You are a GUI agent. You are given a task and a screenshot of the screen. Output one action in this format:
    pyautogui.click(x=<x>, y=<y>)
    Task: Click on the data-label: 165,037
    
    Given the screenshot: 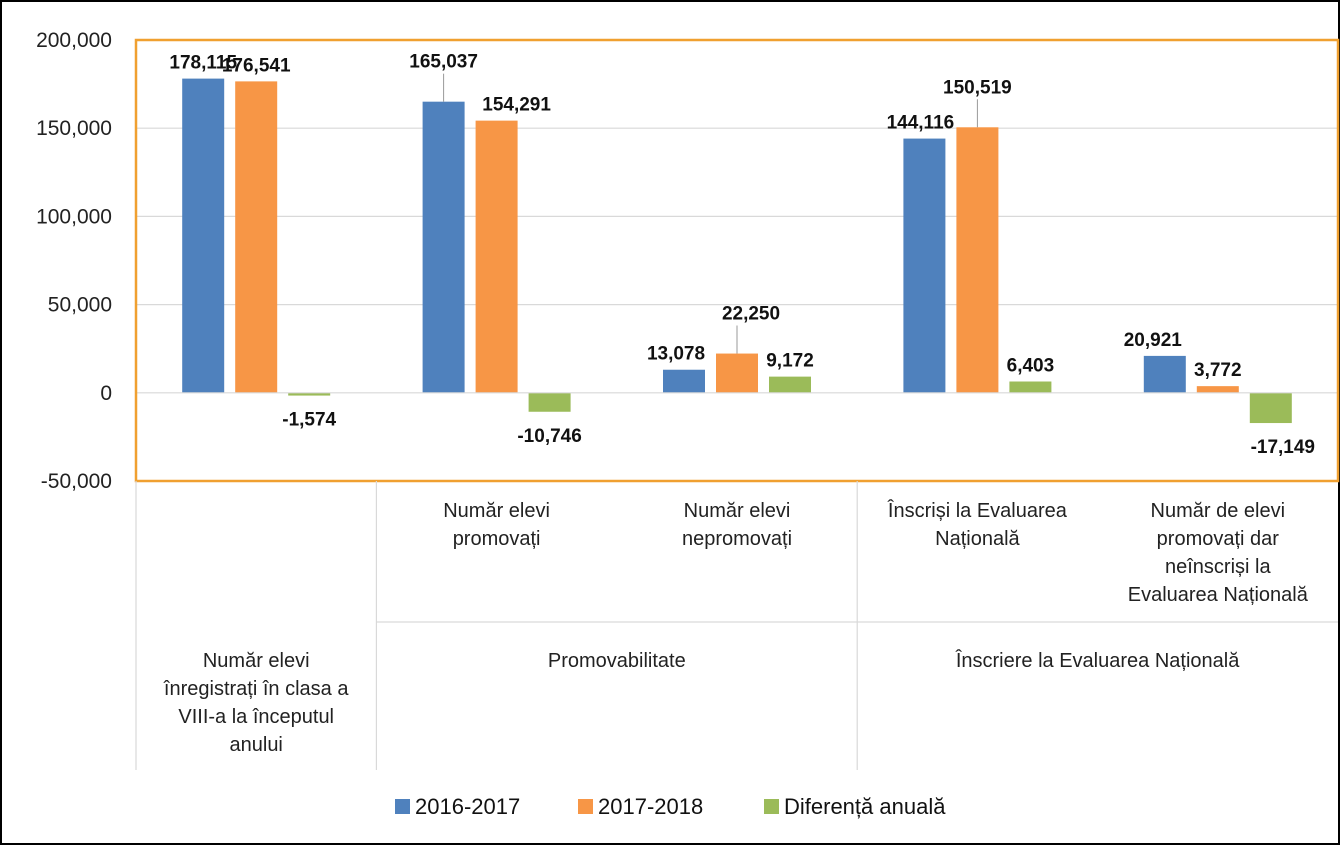 What is the action you would take?
    pyautogui.click(x=443, y=62)
    